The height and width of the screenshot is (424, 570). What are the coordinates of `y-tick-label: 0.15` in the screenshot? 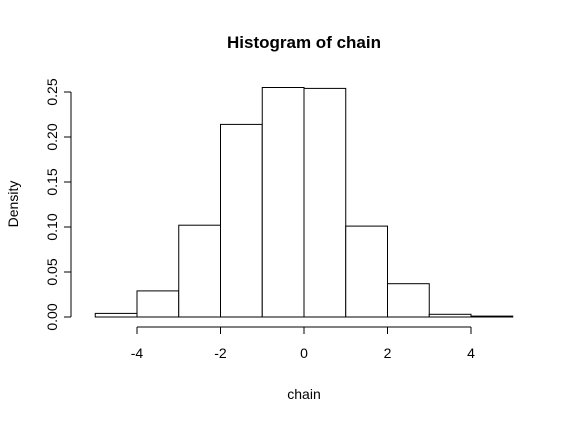 It's located at (52, 181).